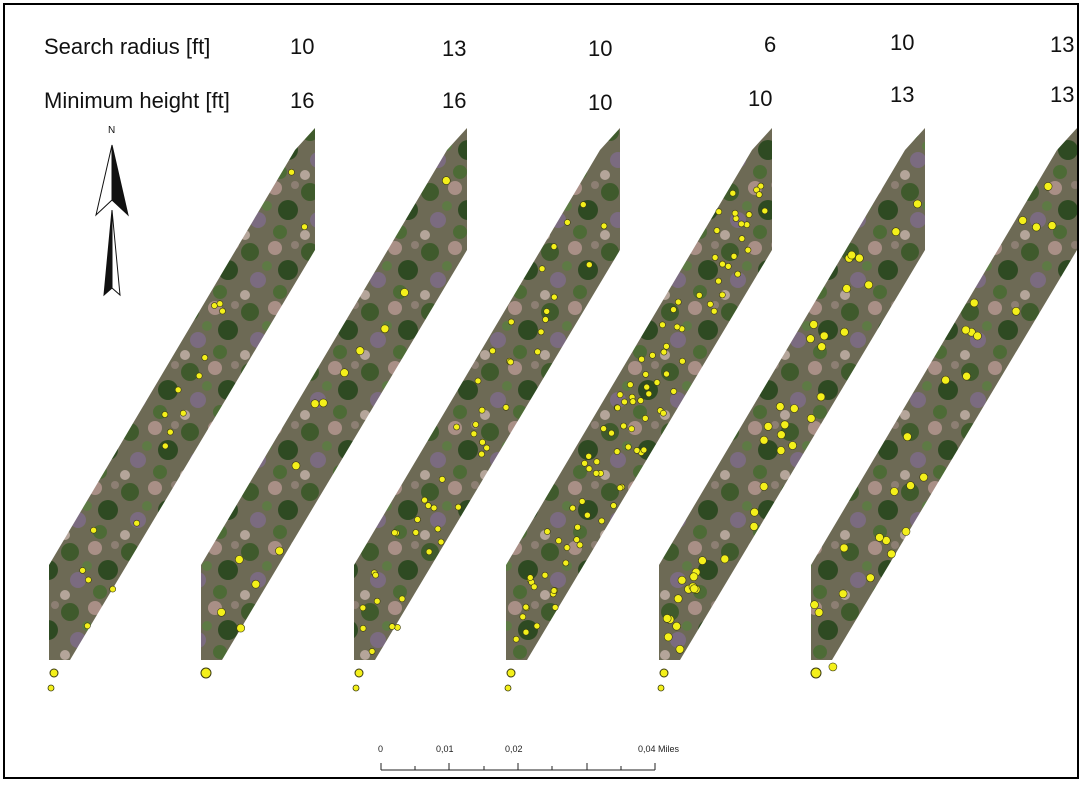 The image size is (1086, 787). What do you see at coordinates (111, 130) in the screenshot?
I see `north-label: N` at bounding box center [111, 130].